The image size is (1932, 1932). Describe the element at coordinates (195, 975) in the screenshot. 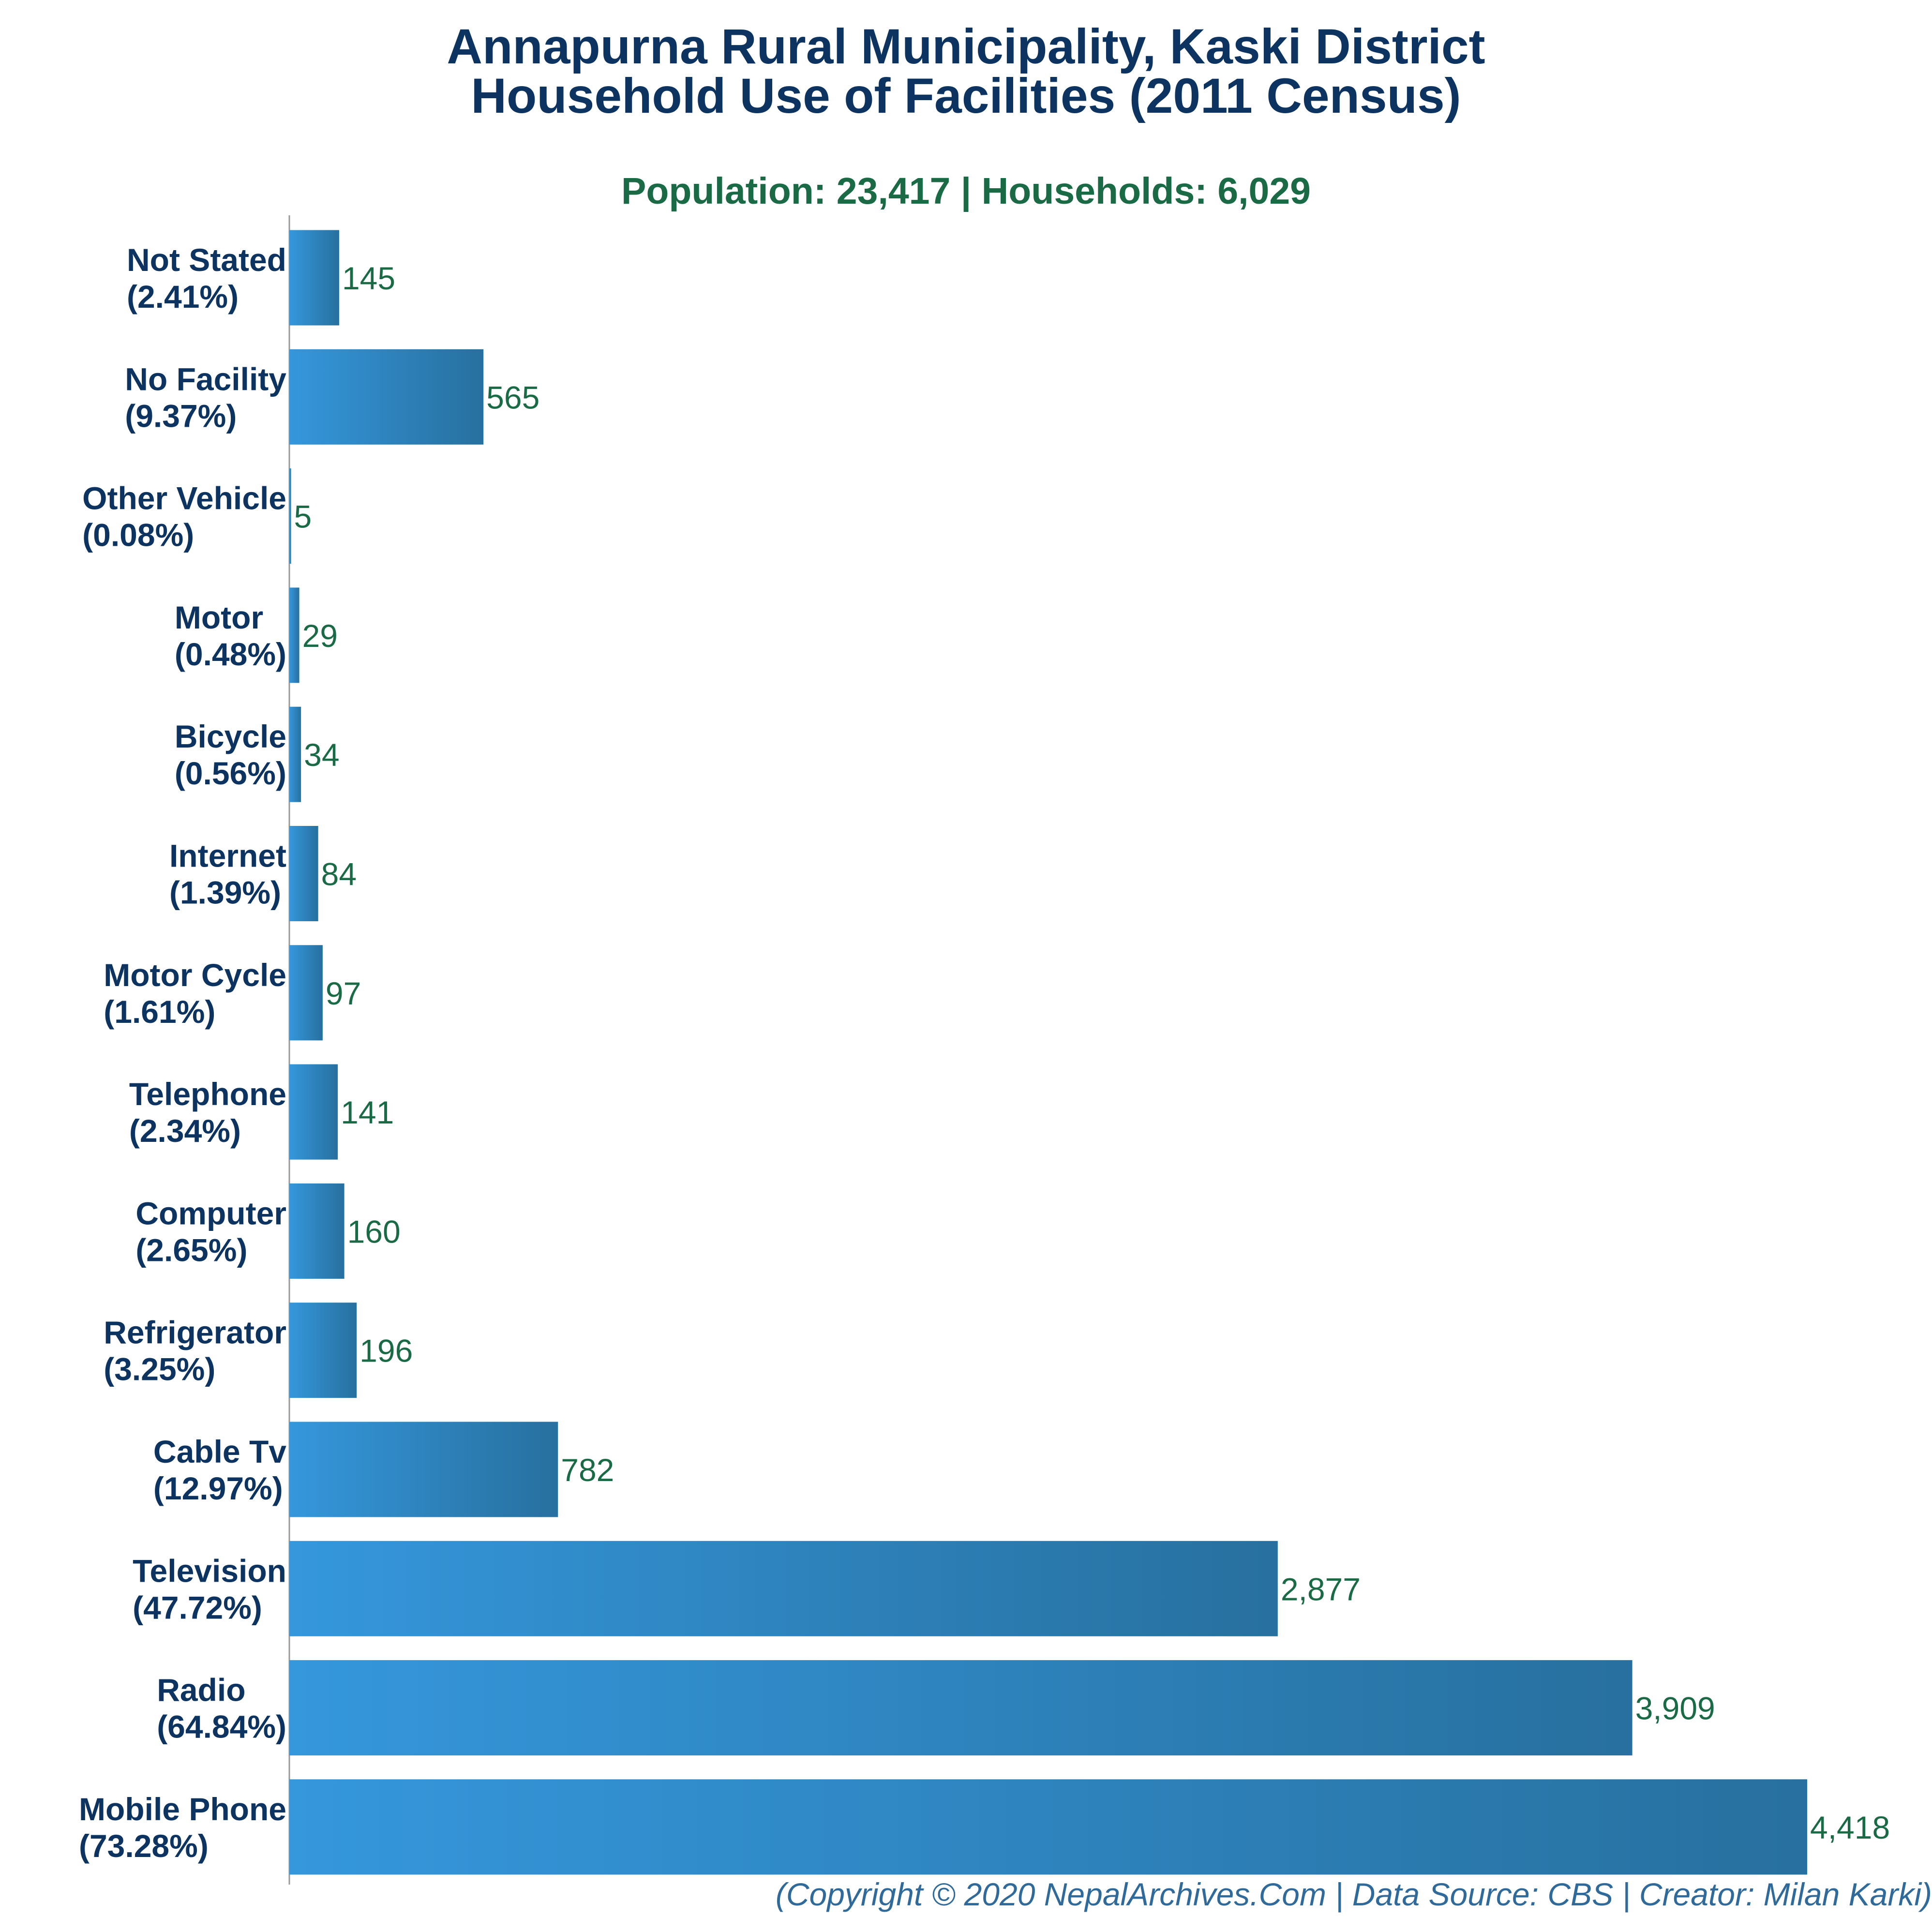

I see `category-label-motor-cycle: Motor Cycle` at that location.